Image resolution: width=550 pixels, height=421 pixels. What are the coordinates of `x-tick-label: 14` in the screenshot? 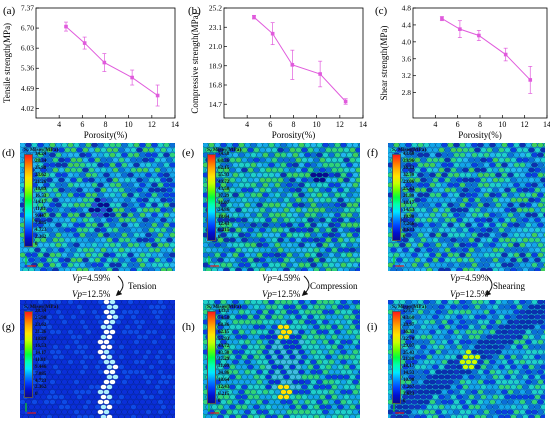 It's located at (363, 124).